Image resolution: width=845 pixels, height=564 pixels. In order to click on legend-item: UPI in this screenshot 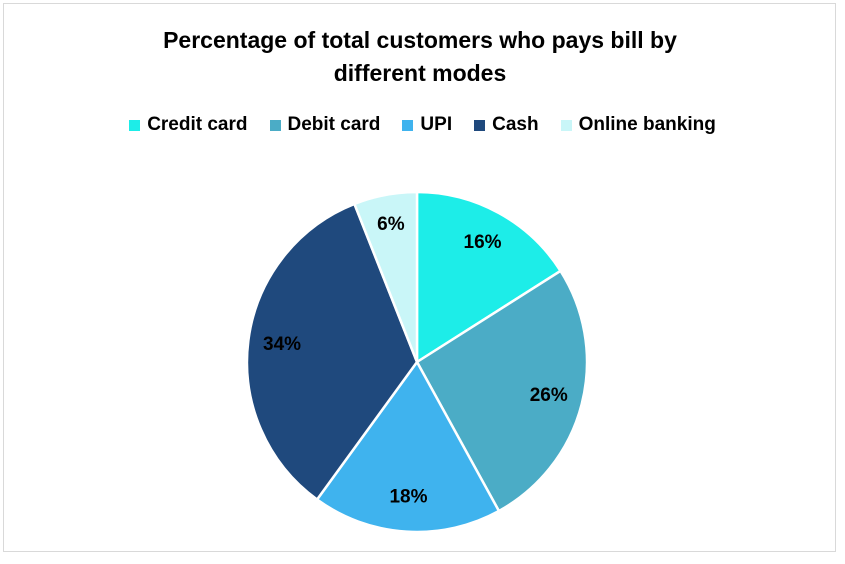, I will do `click(427, 125)`.